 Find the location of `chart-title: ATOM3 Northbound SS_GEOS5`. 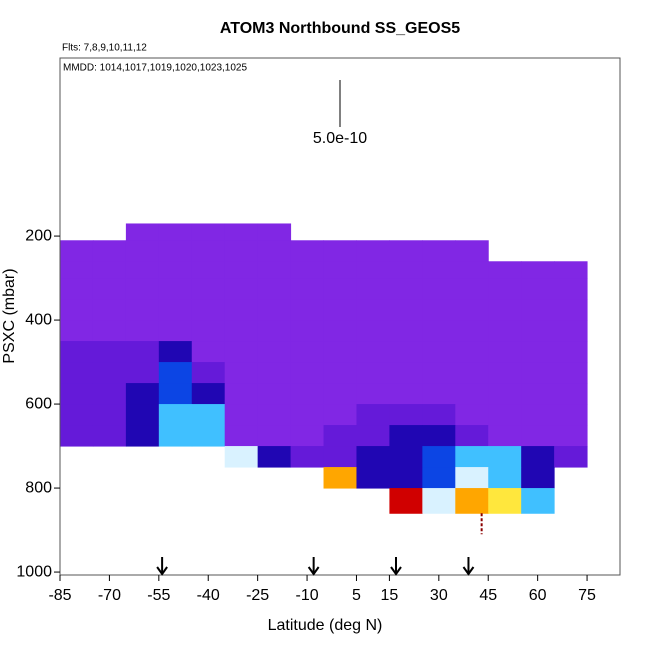

chart-title: ATOM3 Northbound SS_GEOS5 is located at coordinates (340, 28).